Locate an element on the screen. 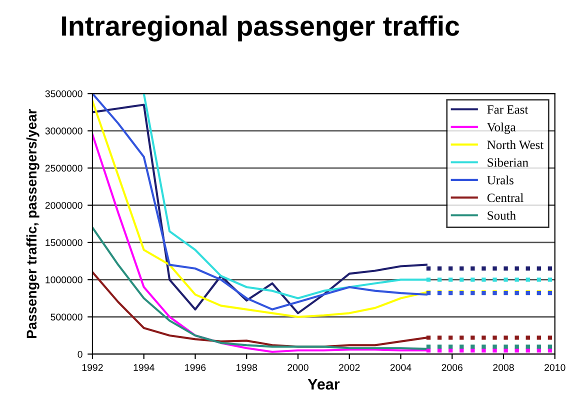  x-tick-label: 2008 is located at coordinates (503, 367).